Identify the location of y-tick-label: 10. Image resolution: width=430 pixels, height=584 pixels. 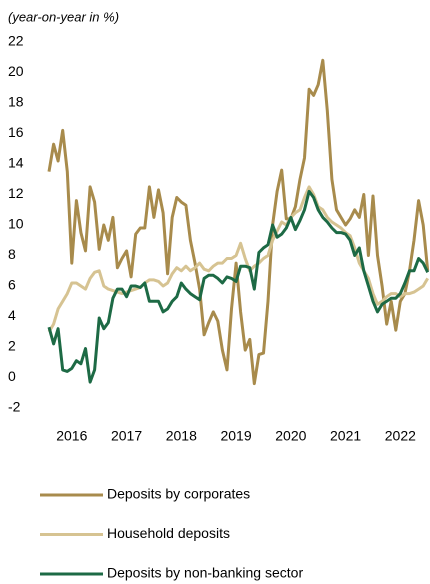
(16, 224).